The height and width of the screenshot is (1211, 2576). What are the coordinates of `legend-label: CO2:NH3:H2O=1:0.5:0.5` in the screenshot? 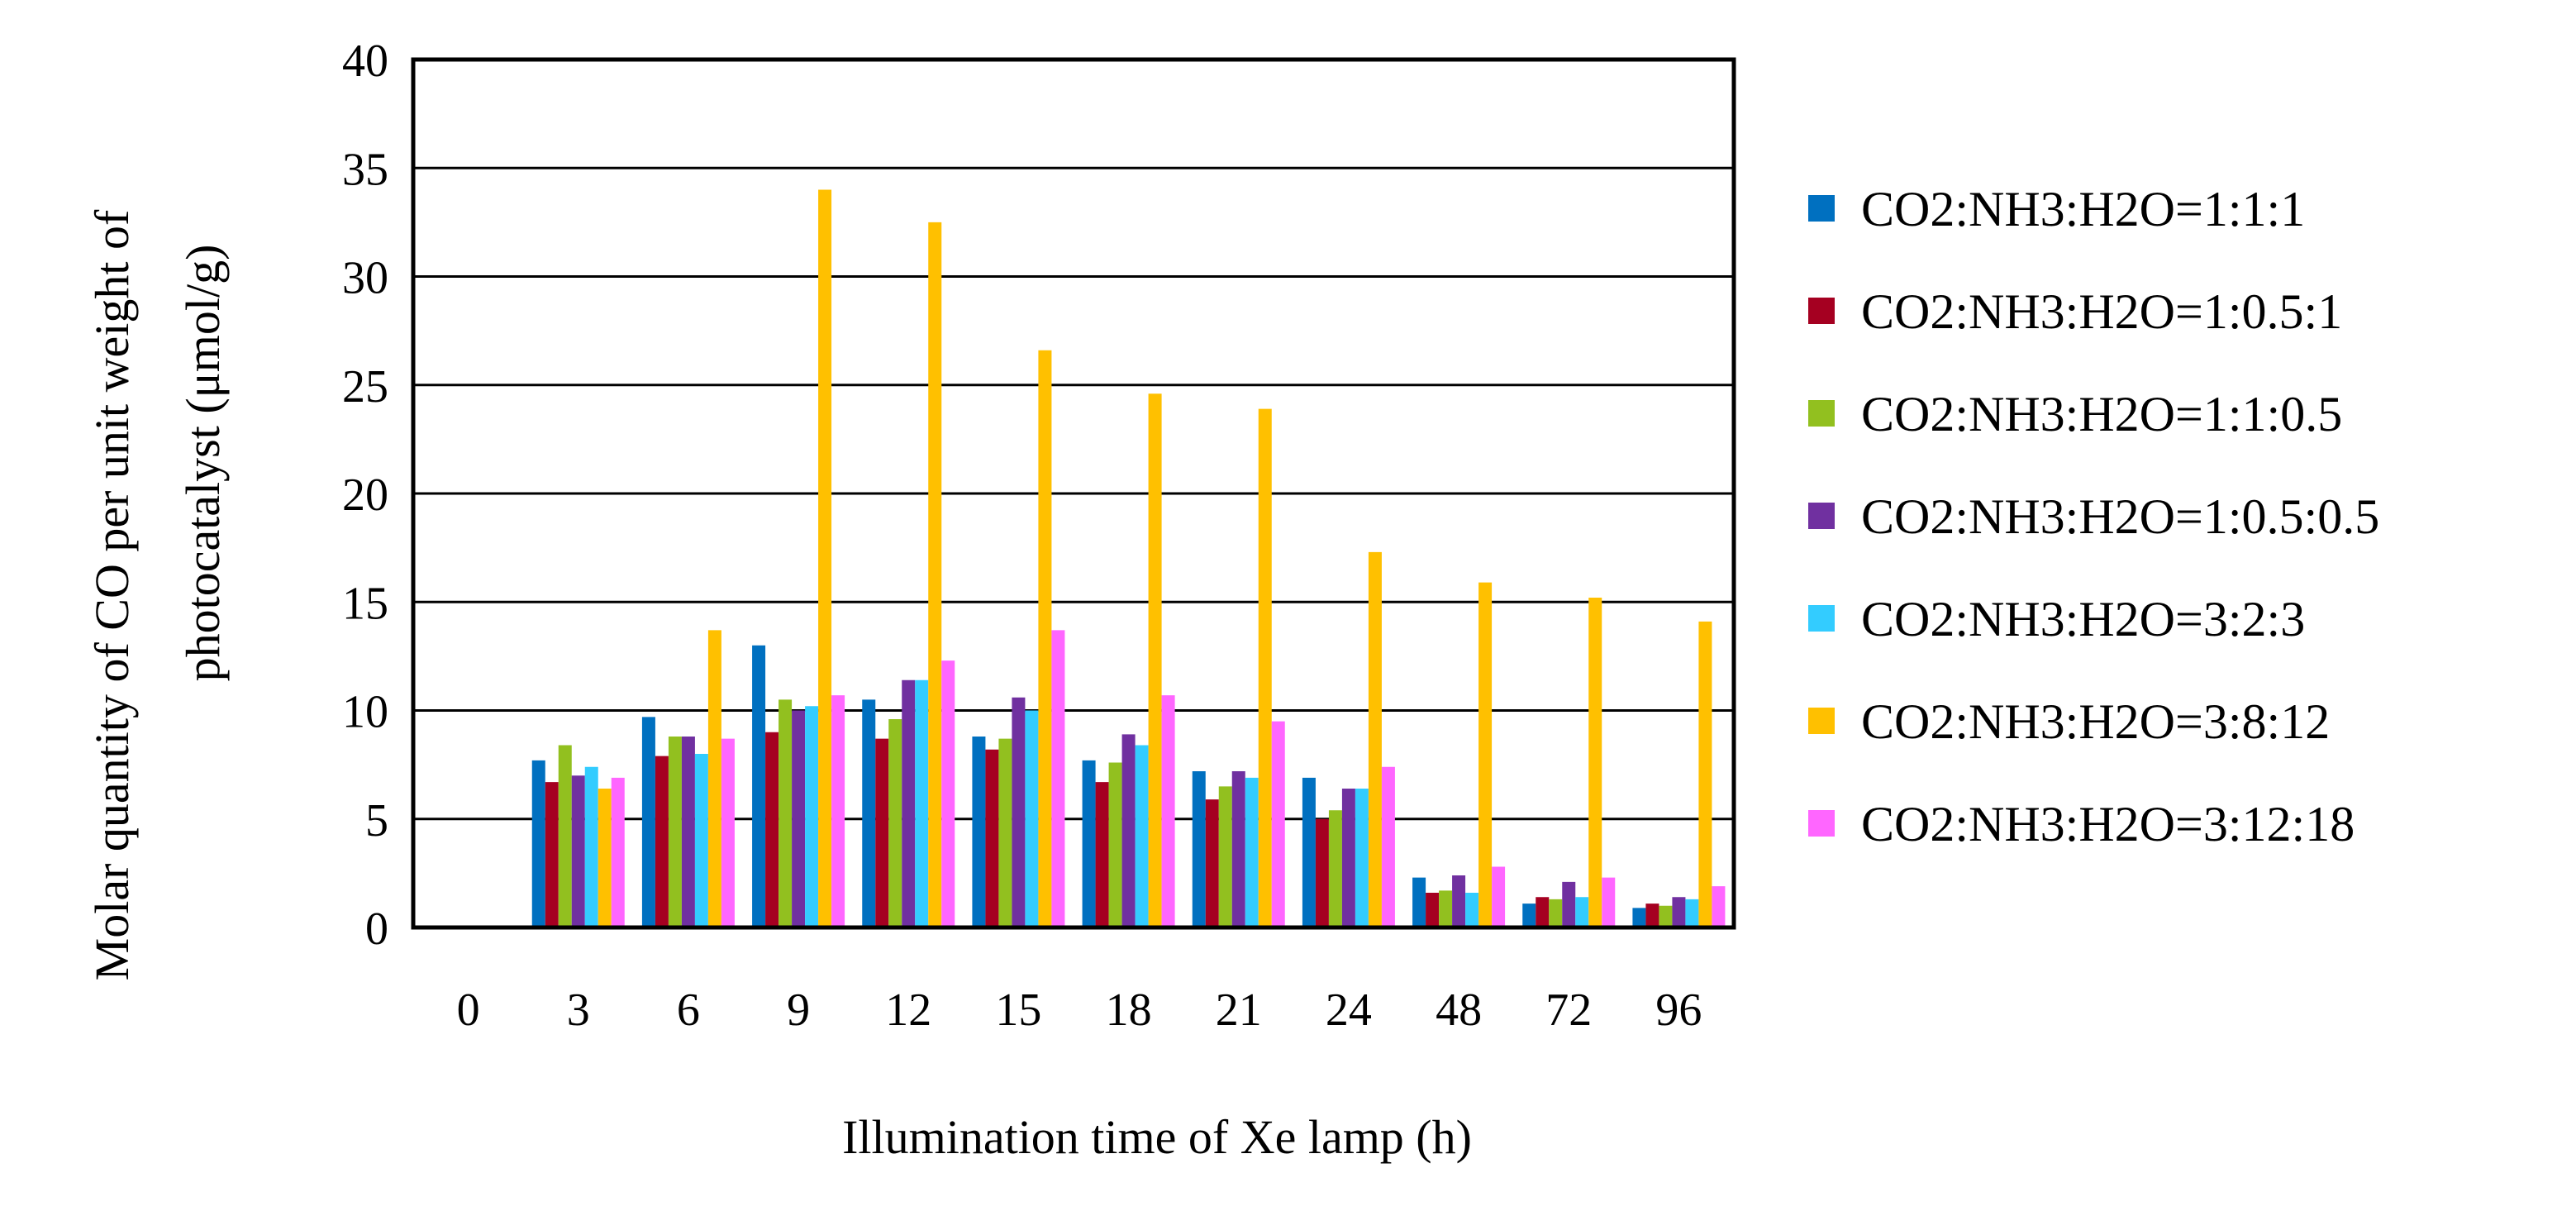 It's located at (2120, 516).